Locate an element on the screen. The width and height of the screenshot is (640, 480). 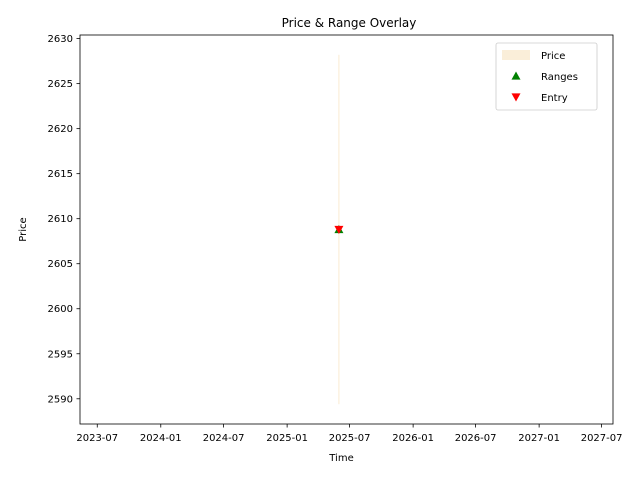
legend-swatch-ranges is located at coordinates (516, 75).